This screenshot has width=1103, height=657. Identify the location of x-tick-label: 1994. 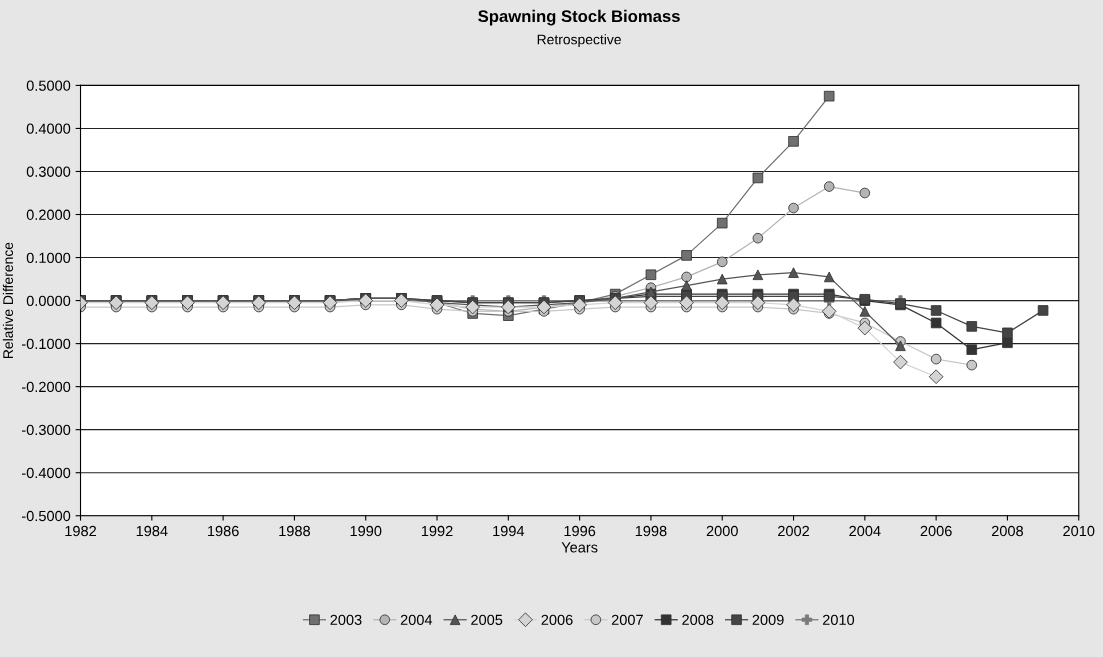
(509, 531).